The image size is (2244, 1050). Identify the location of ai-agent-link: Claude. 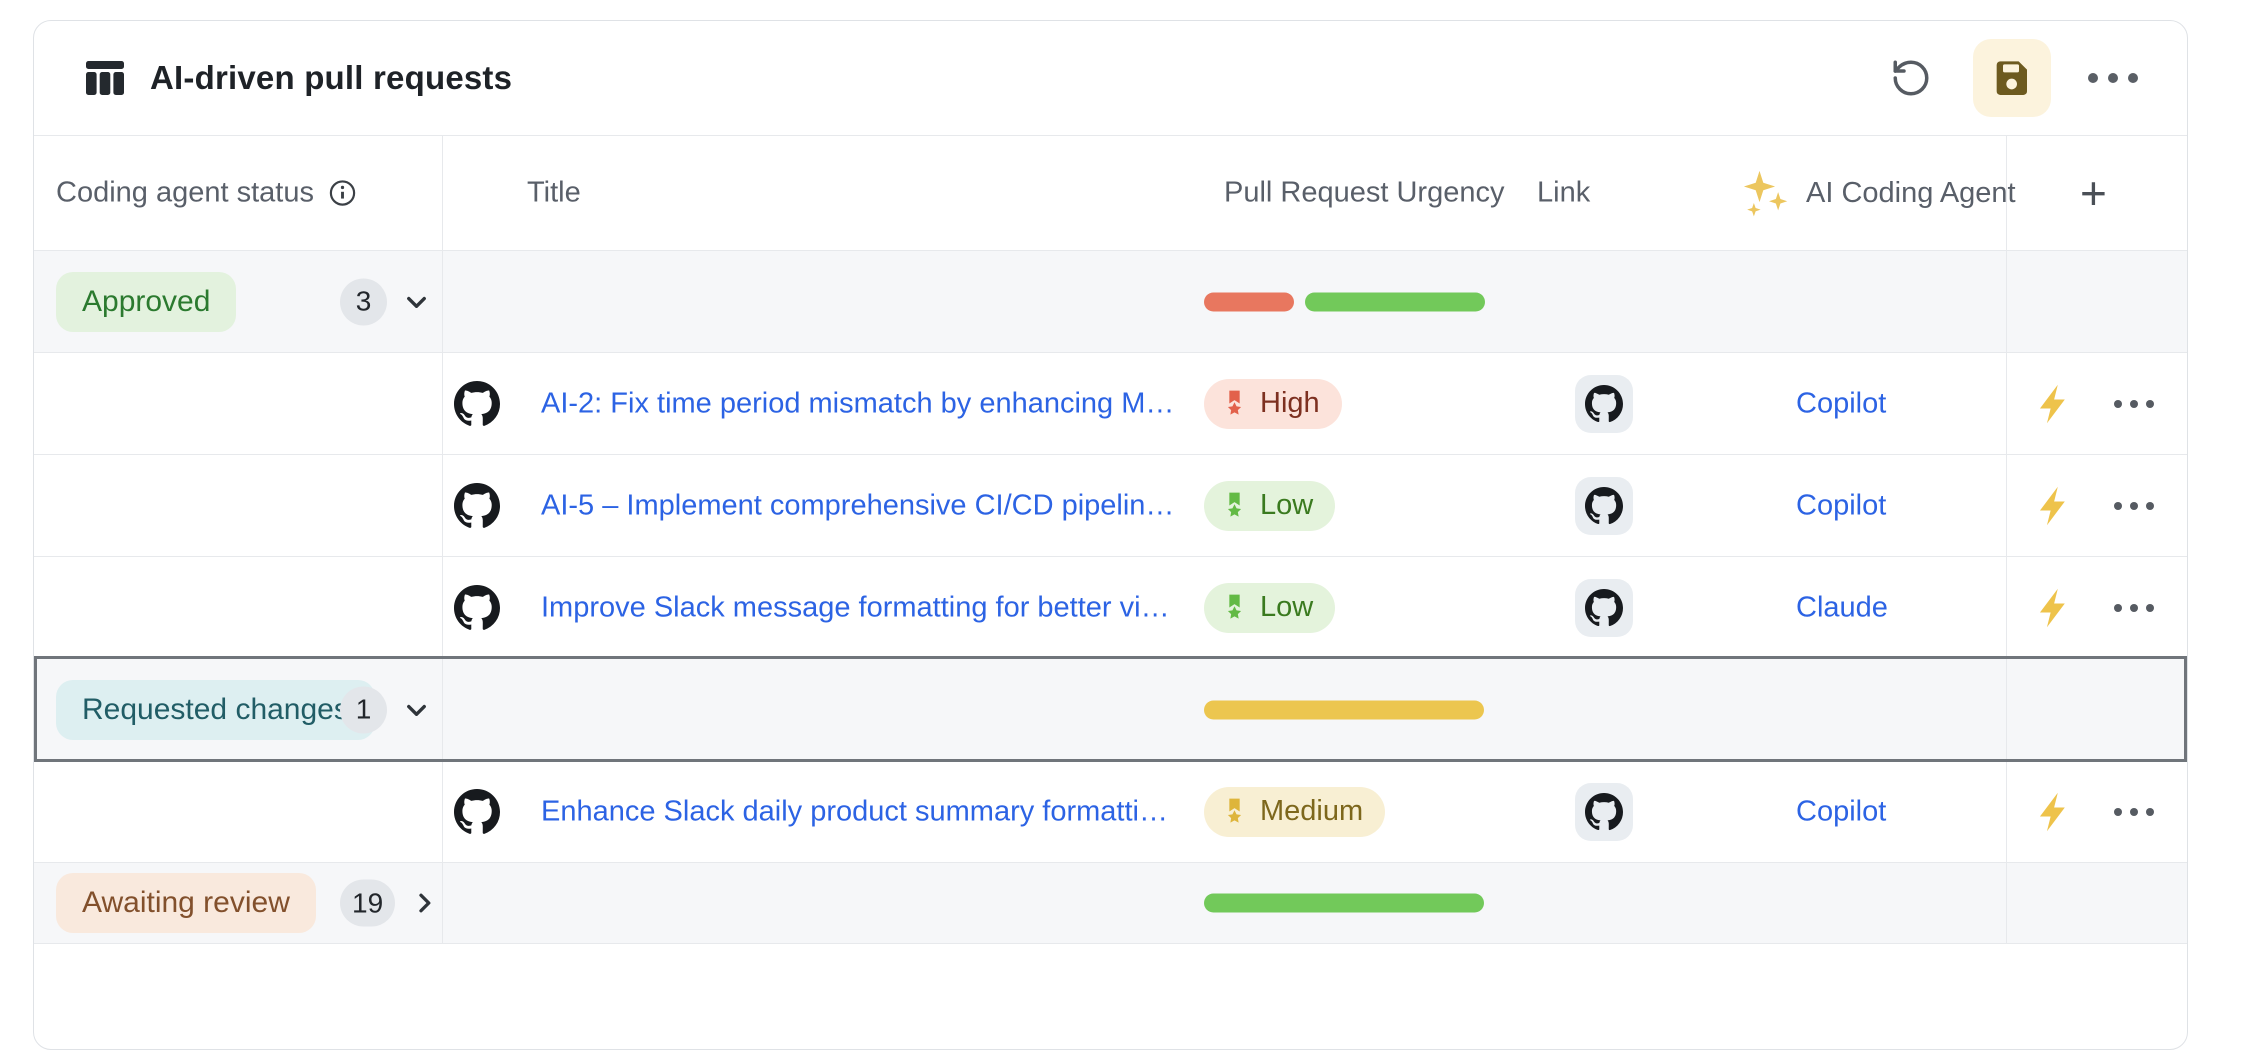
(1842, 607).